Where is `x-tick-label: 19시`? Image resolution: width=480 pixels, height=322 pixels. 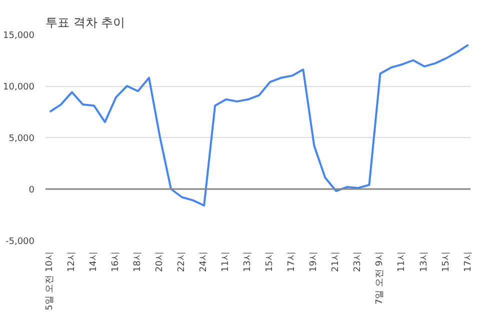 x-tick-label: 19시 is located at coordinates (314, 262).